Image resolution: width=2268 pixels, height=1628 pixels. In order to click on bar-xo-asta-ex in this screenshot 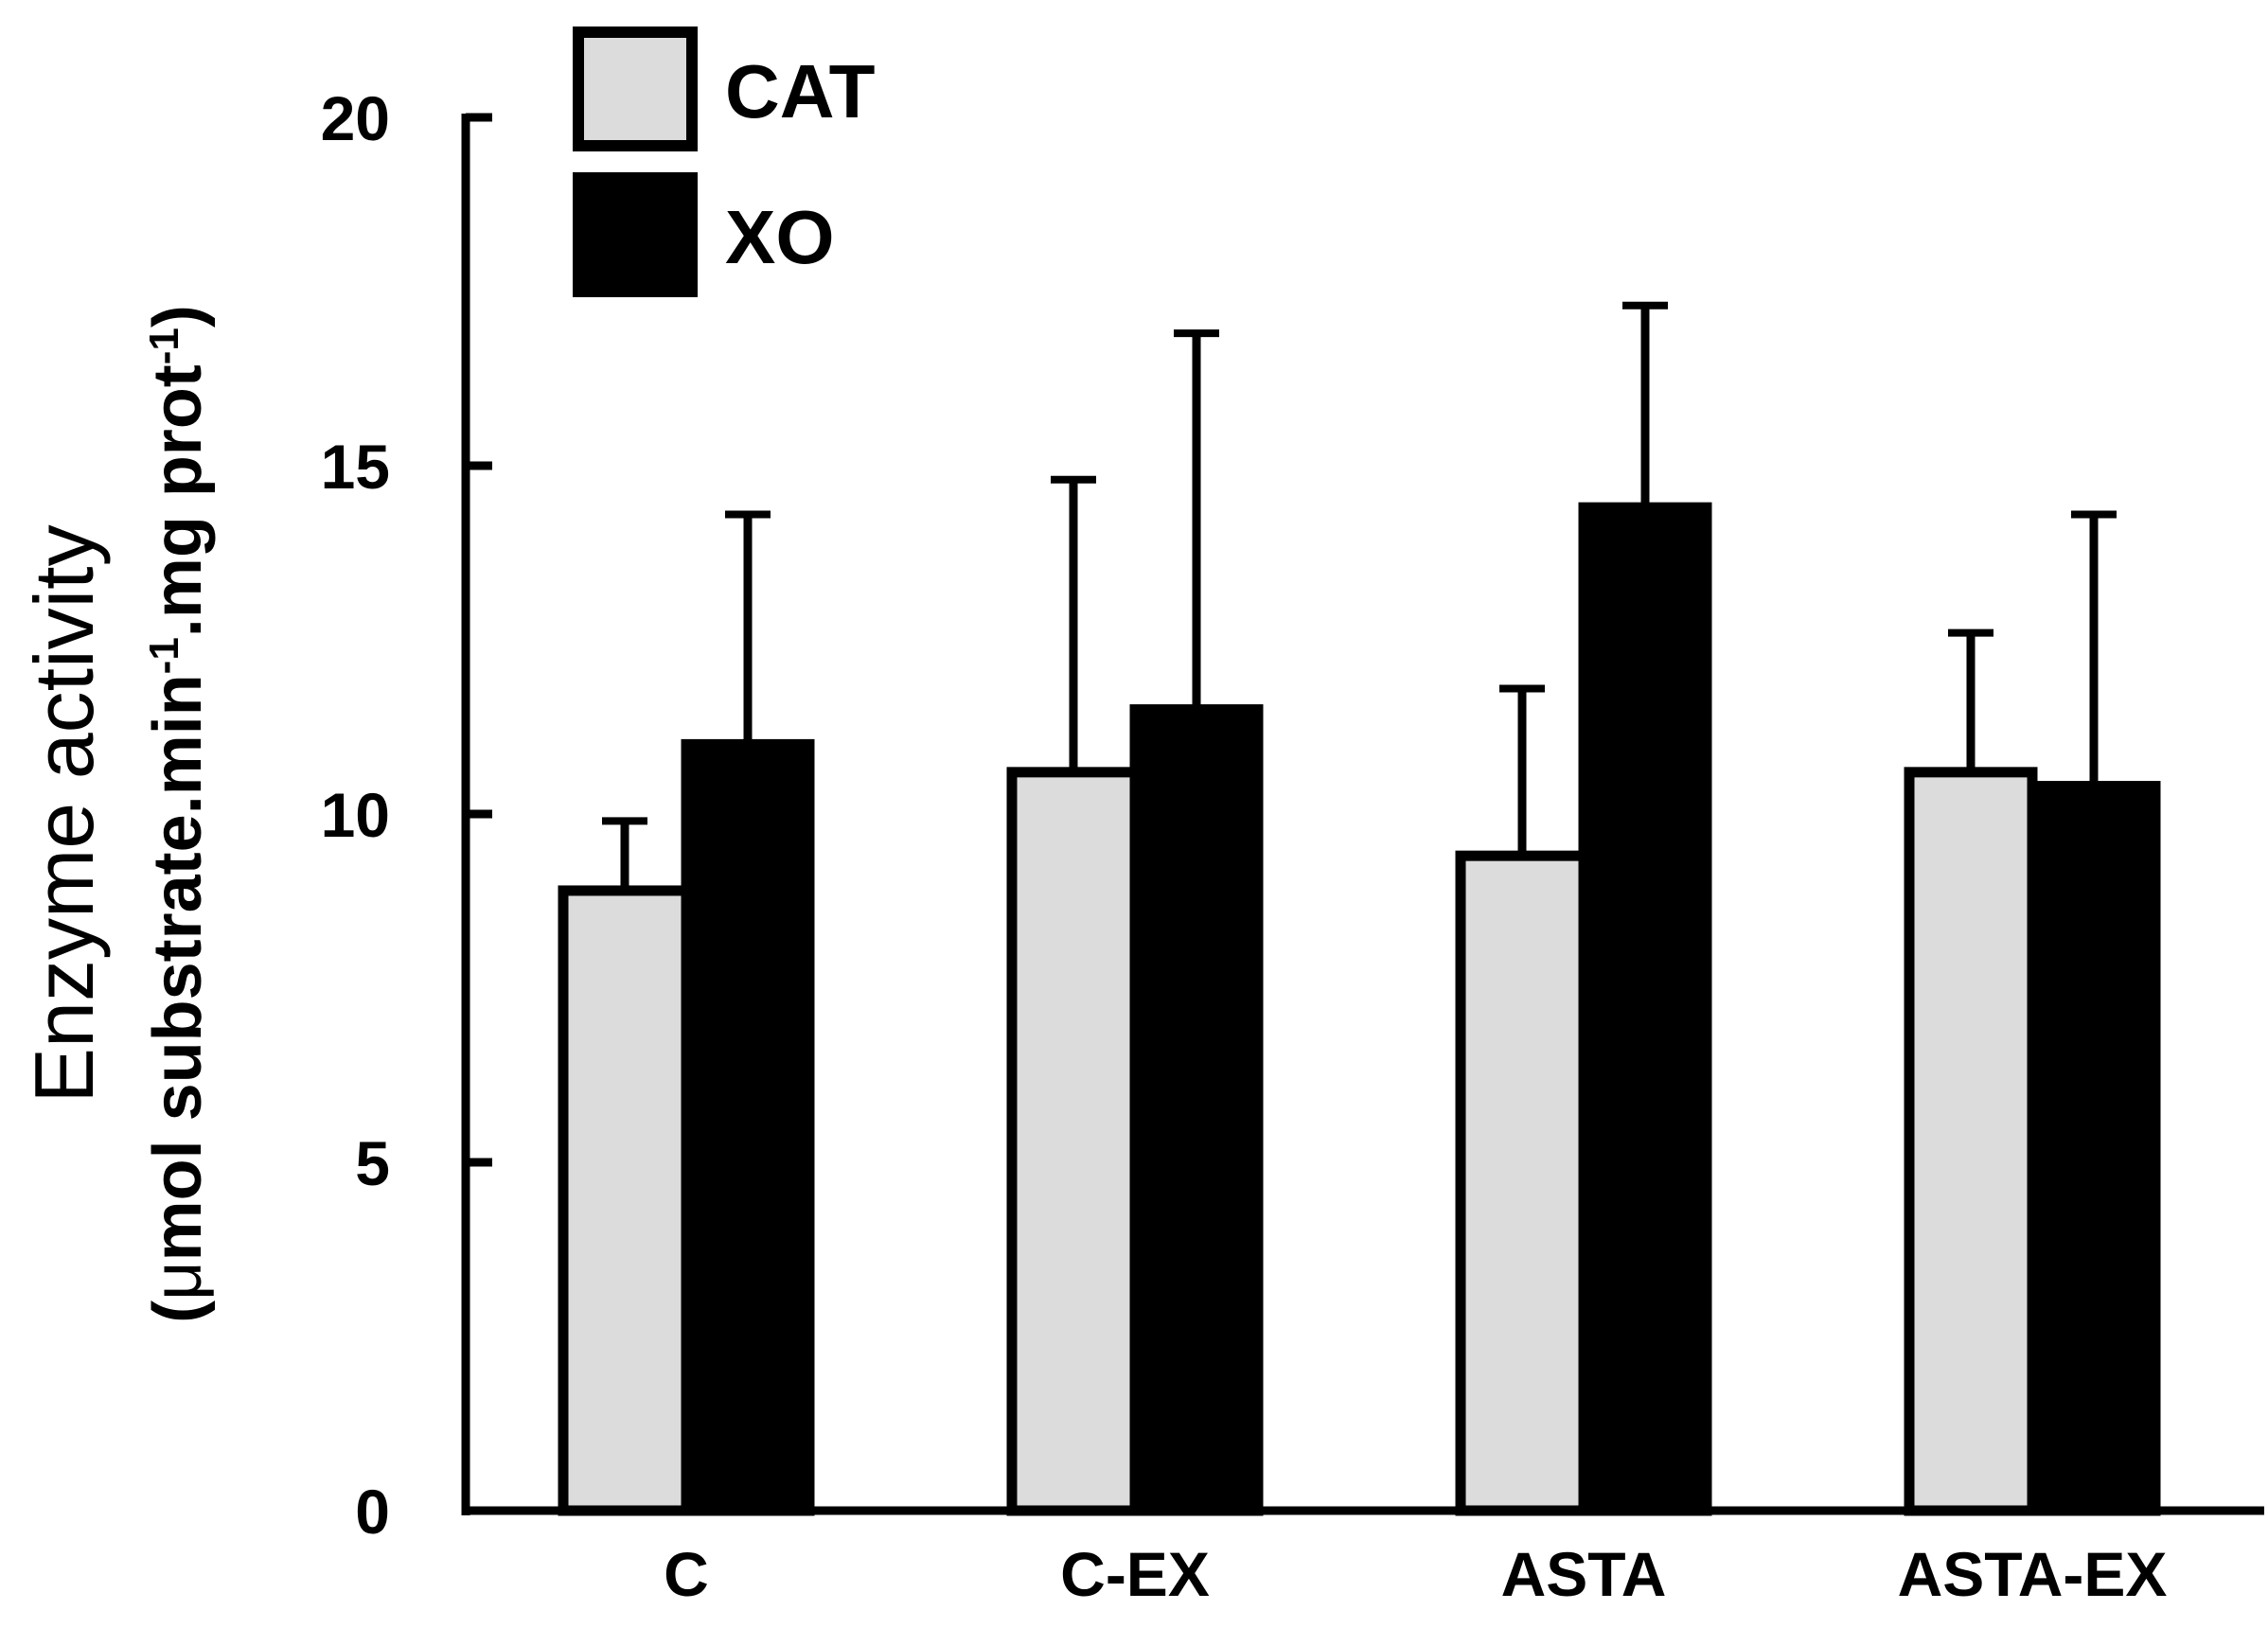, I will do `click(2094, 1148)`.